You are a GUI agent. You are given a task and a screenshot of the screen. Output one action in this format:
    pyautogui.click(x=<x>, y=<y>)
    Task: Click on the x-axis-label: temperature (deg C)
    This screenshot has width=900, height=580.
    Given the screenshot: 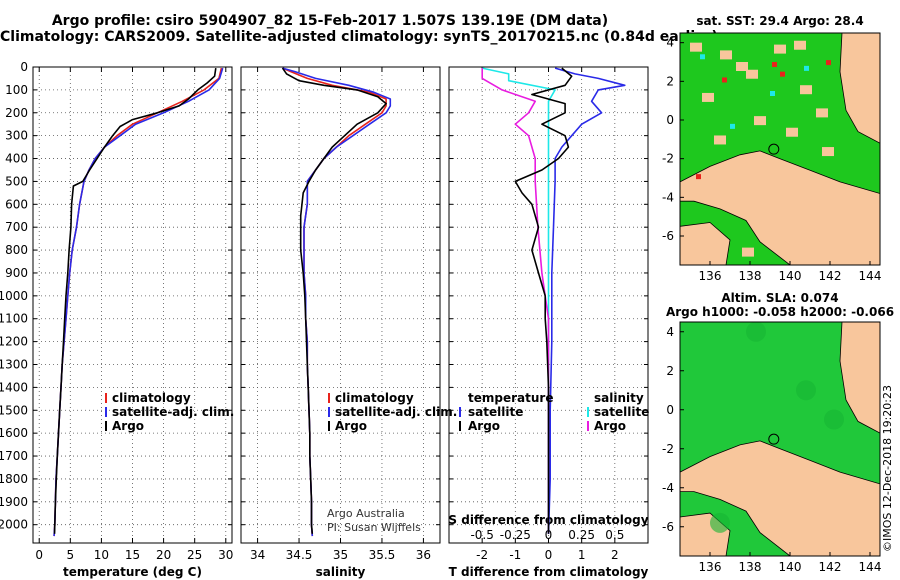 What is the action you would take?
    pyautogui.click(x=132, y=572)
    